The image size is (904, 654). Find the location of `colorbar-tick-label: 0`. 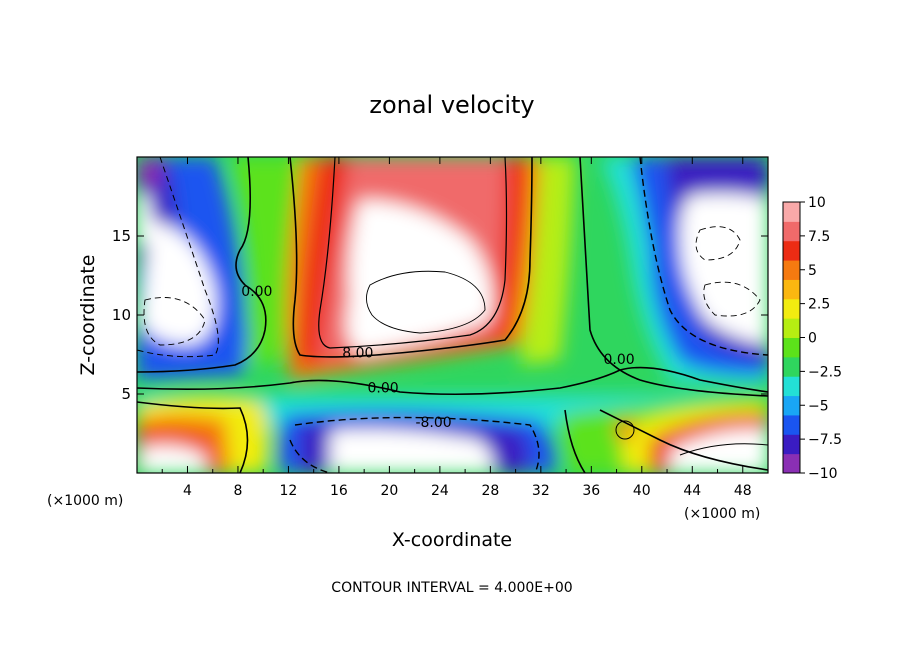

colorbar-tick-label: 0 is located at coordinates (812, 339).